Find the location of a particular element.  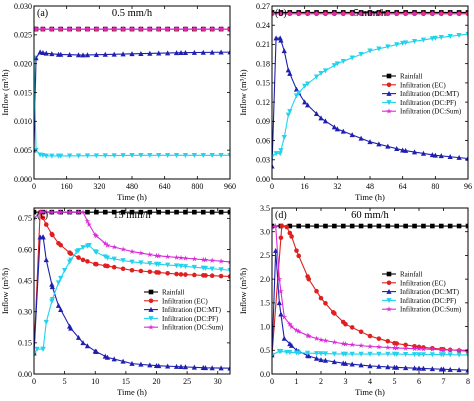

x-tick-label: 16 is located at coordinates (305, 186).